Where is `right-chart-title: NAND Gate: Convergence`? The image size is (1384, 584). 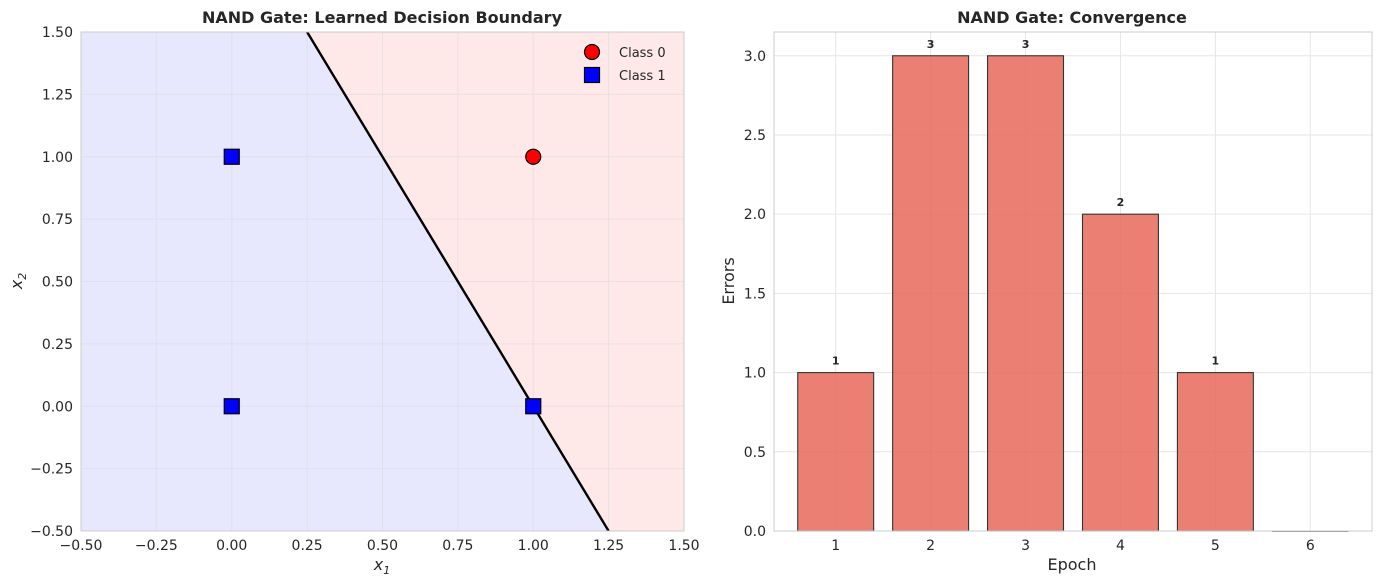
right-chart-title: NAND Gate: Convergence is located at coordinates (1072, 17).